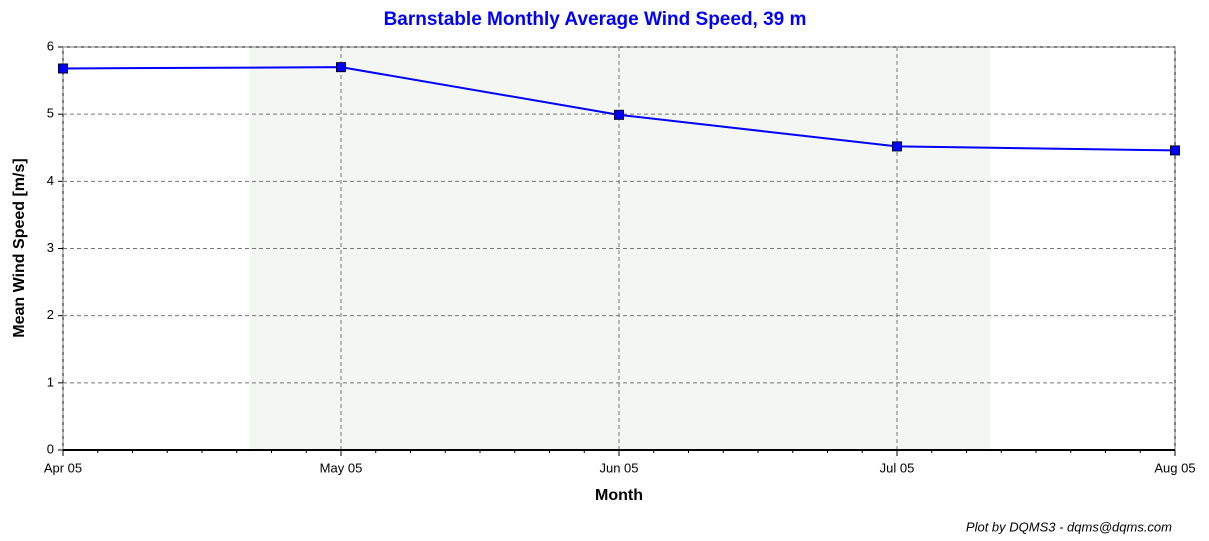  Describe the element at coordinates (50, 180) in the screenshot. I see `y-tick-label: 4` at that location.